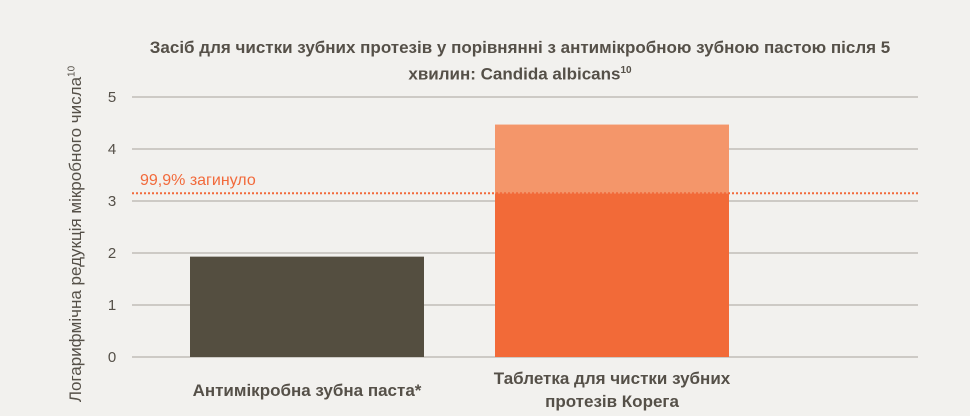 The image size is (970, 416). I want to click on y-tick-label-3: 3, so click(112, 201).